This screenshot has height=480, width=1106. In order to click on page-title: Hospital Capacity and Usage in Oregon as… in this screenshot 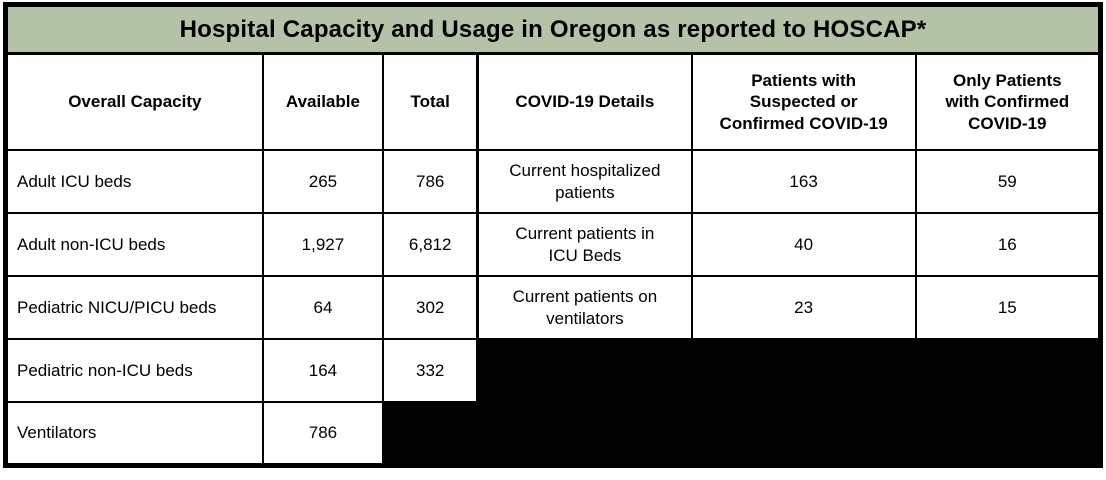, I will do `click(553, 29)`.